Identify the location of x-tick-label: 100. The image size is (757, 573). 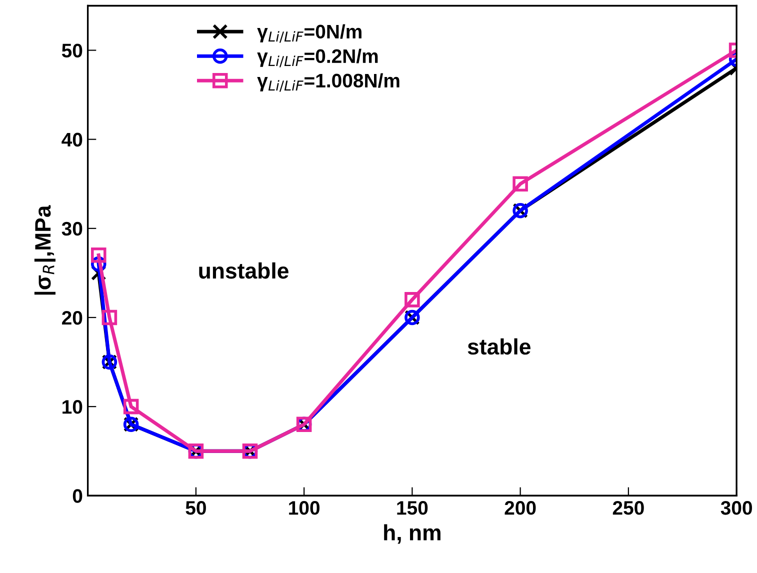
(304, 508).